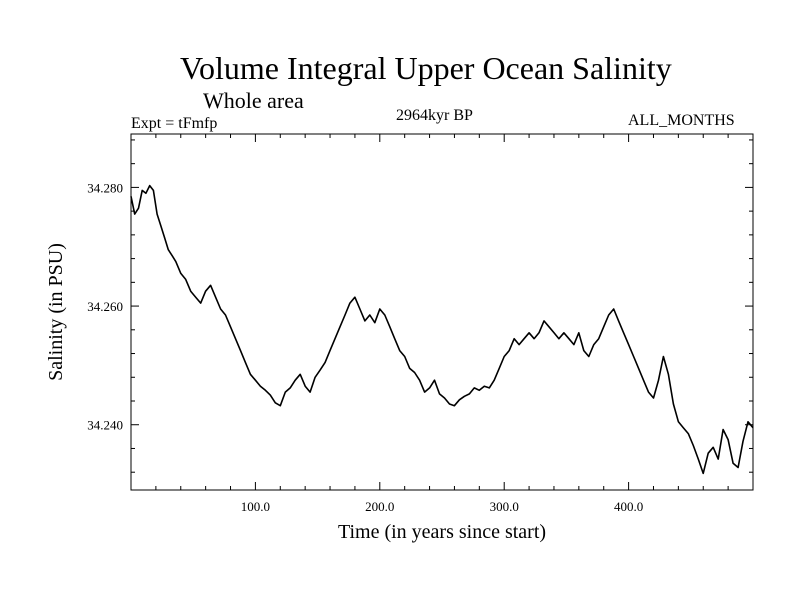  I want to click on period-label: 2964kyr BP, so click(434, 115).